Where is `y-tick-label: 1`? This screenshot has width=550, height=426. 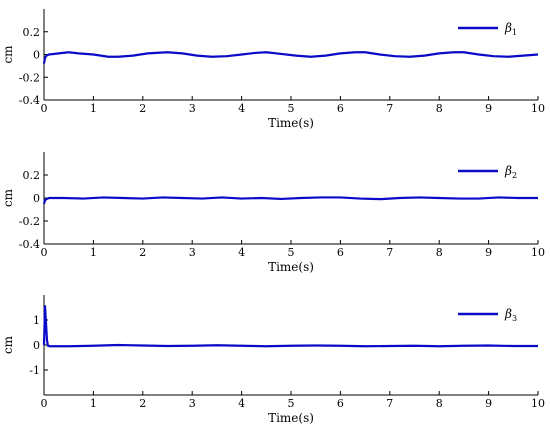 y-tick-label: 1 is located at coordinates (36, 320).